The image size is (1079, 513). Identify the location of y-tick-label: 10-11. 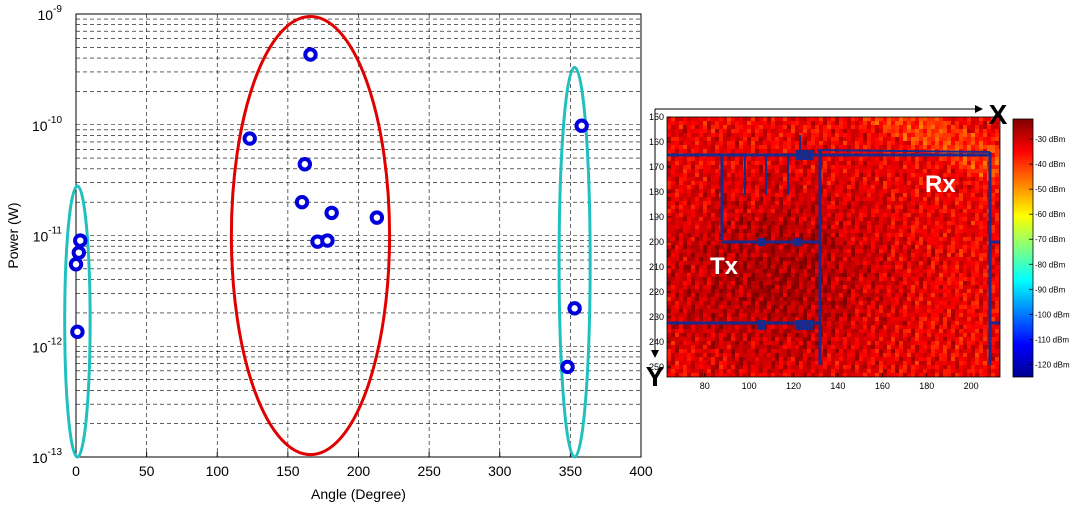
(48, 235).